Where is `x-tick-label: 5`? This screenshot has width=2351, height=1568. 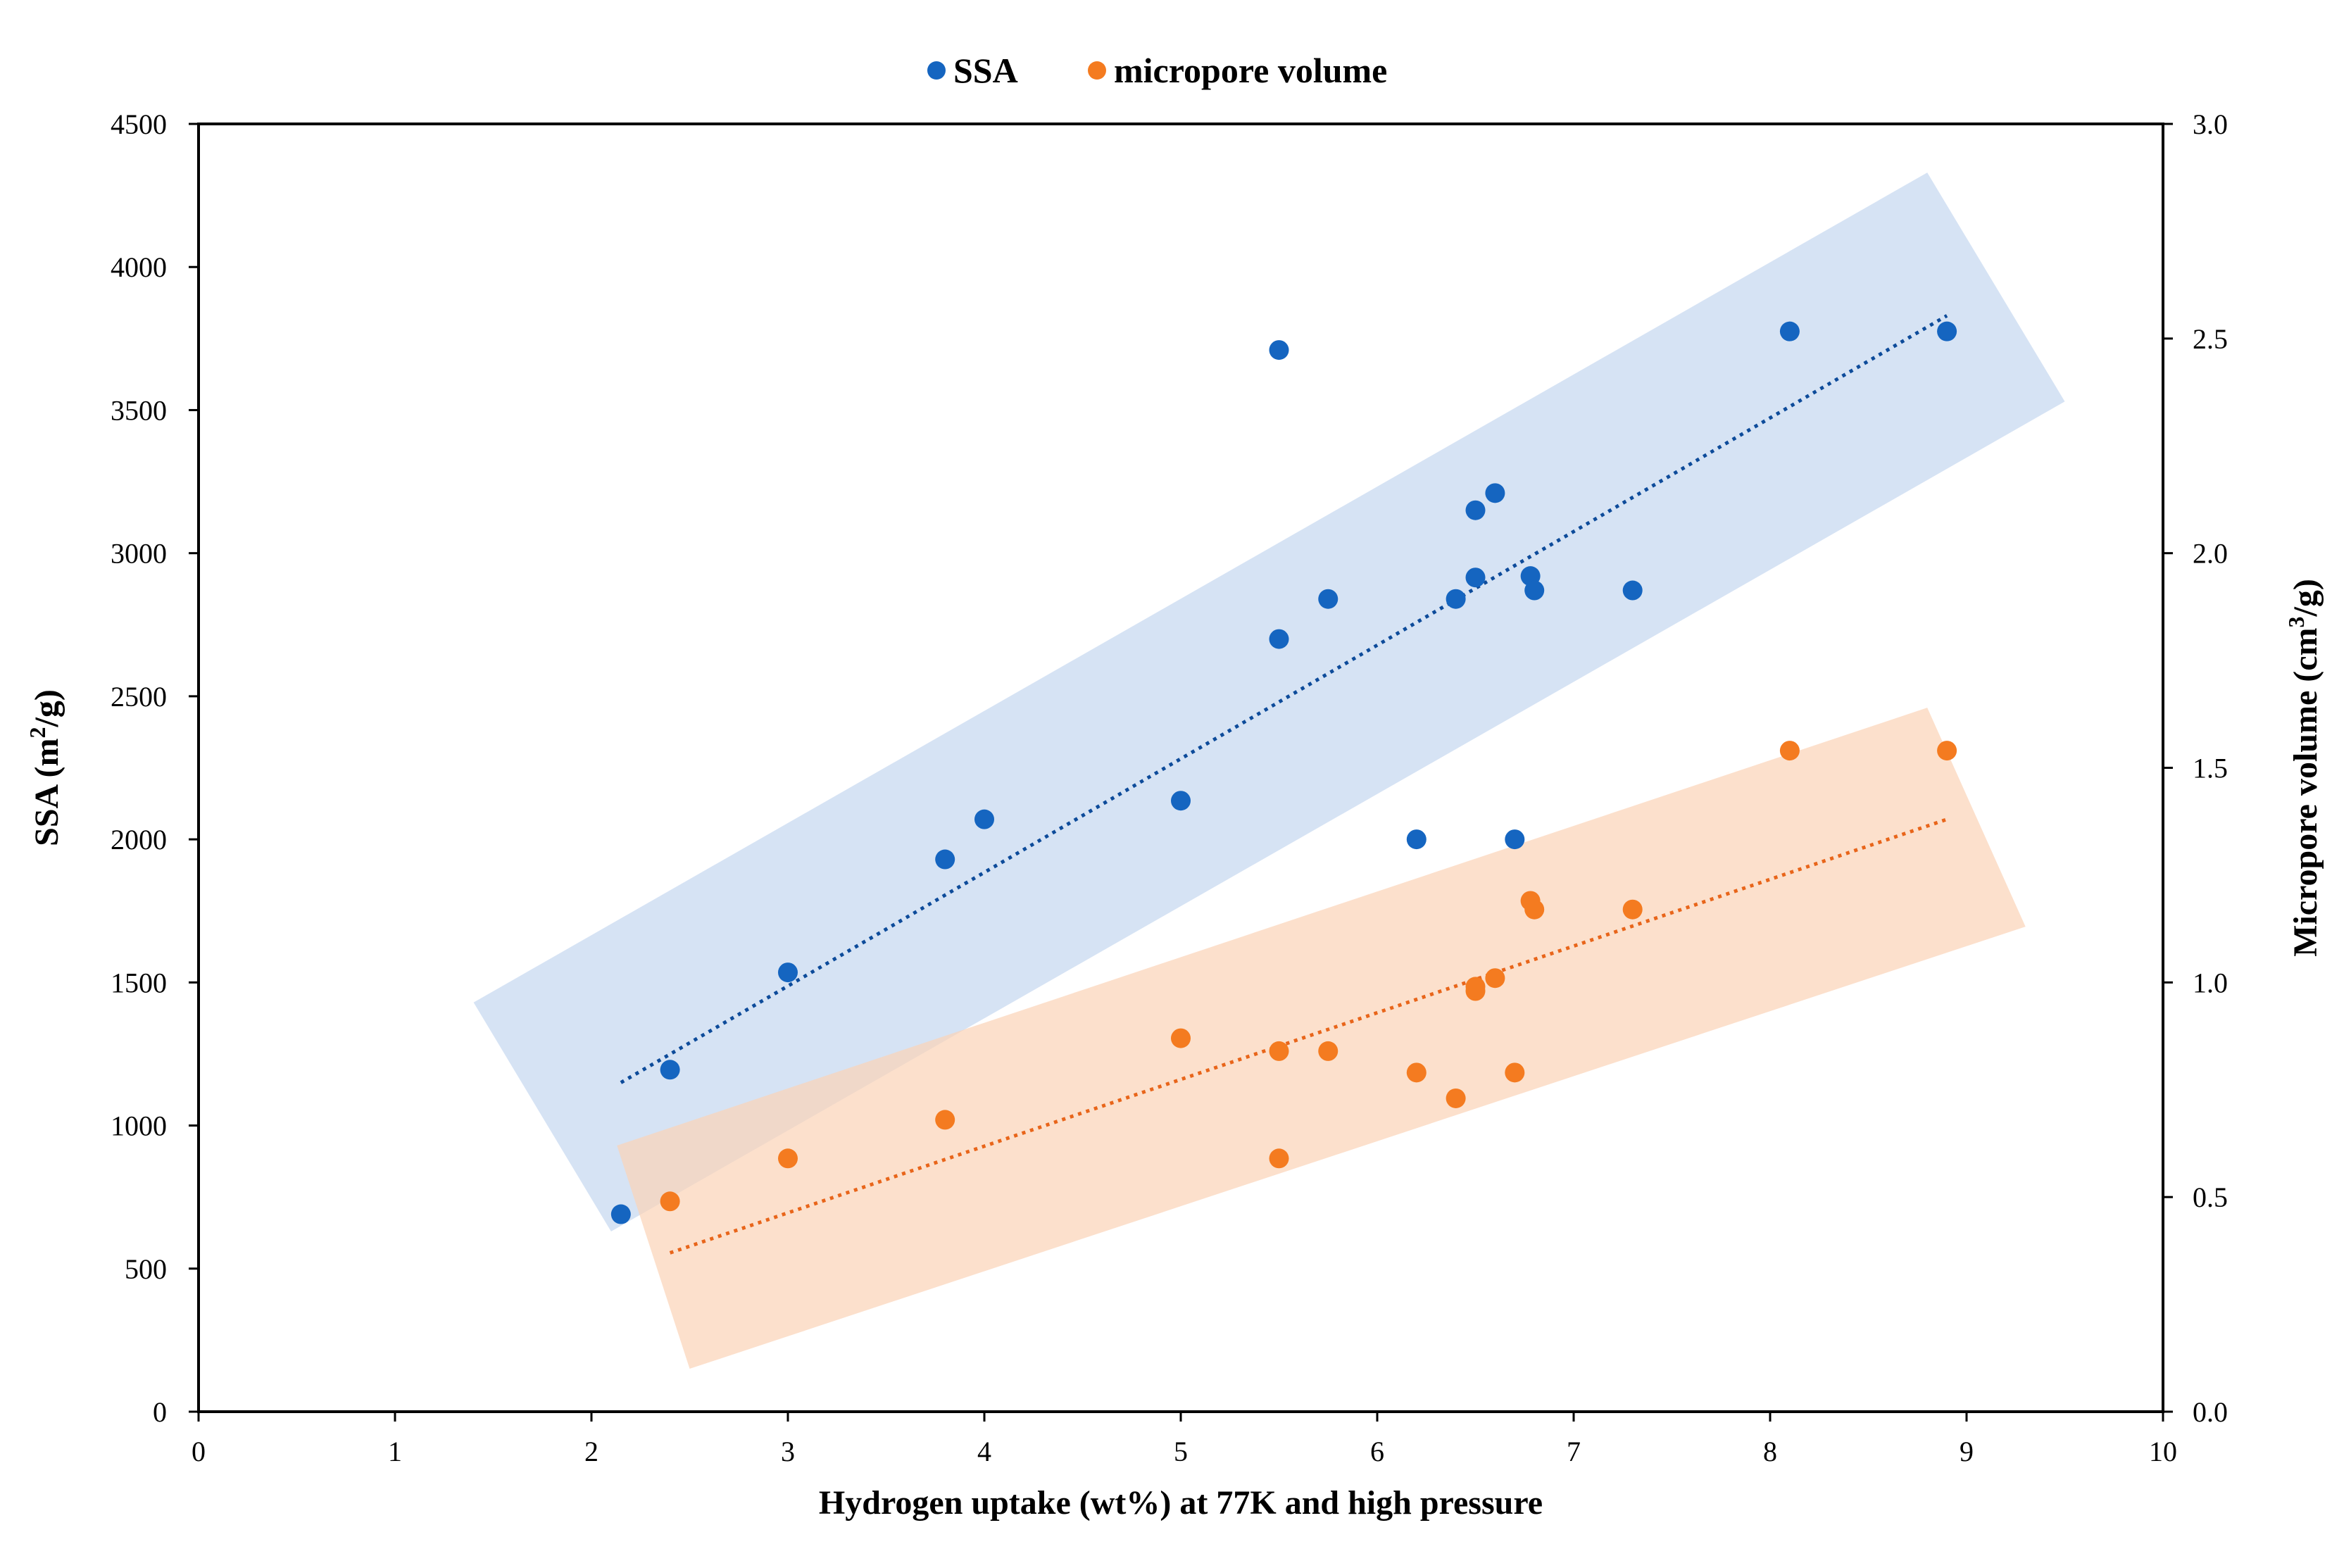
x-tick-label: 5 is located at coordinates (1181, 1451).